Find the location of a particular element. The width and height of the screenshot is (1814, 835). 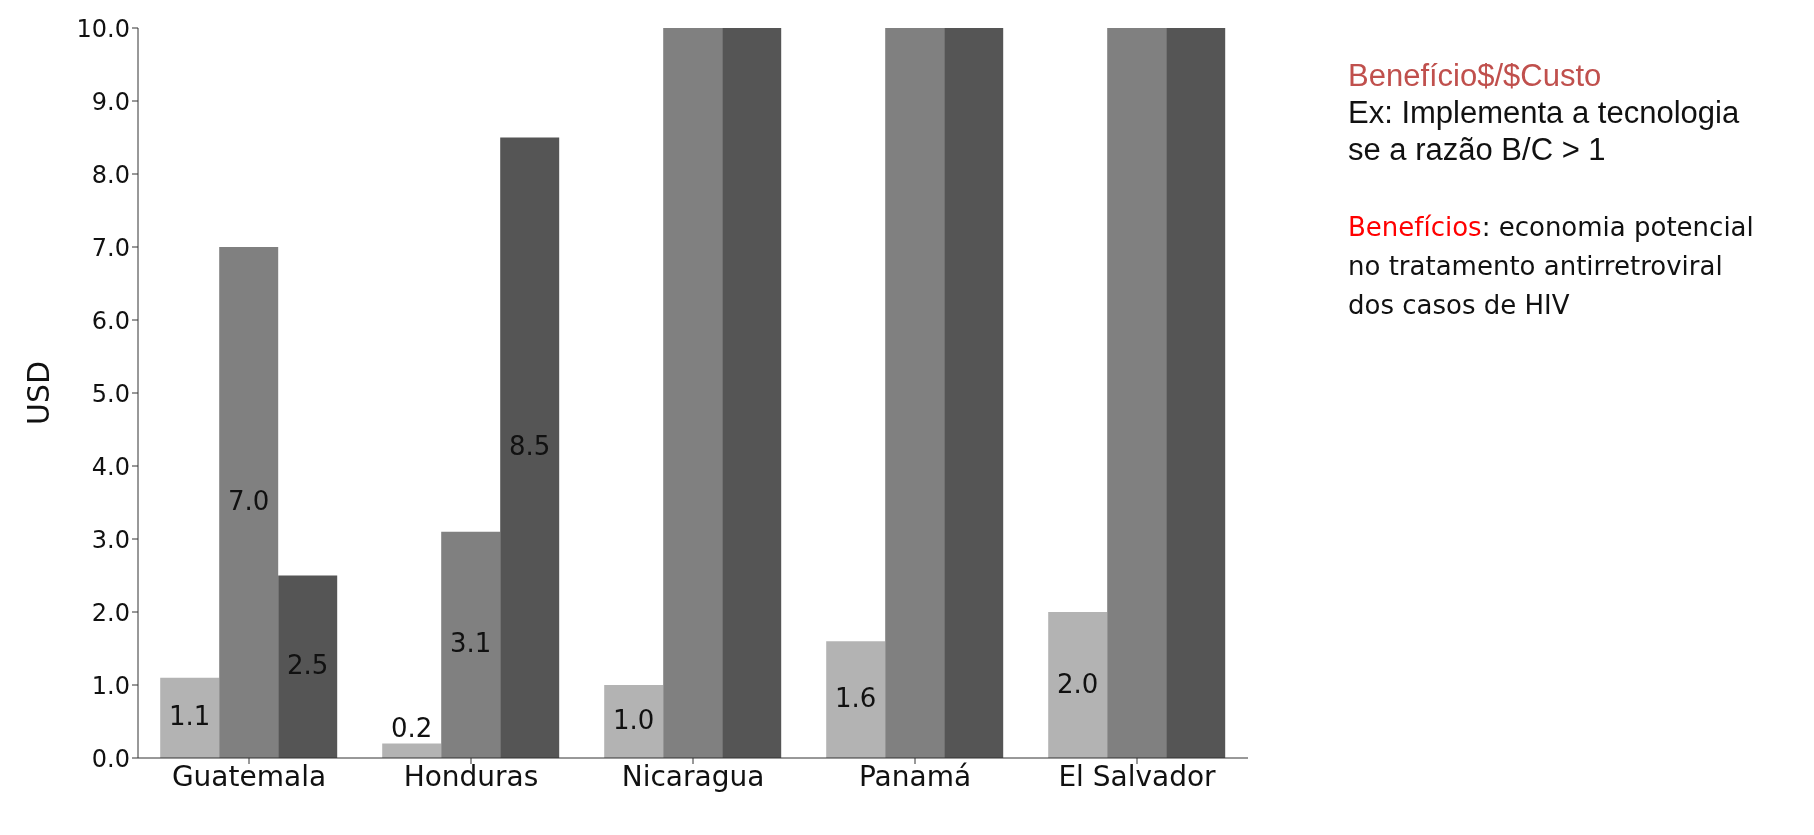

text: Benefícios: economia potencial no tratamento antirretroviral dos casos de HIV is located at coordinates (1551, 267).